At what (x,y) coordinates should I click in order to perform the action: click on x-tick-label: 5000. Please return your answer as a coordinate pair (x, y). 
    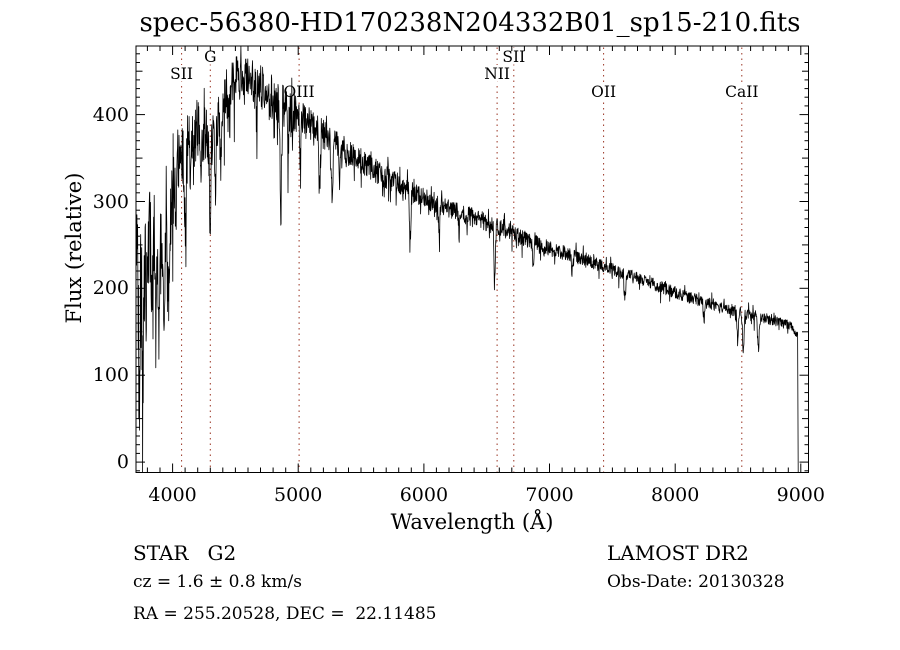
    Looking at the image, I should click on (298, 495).